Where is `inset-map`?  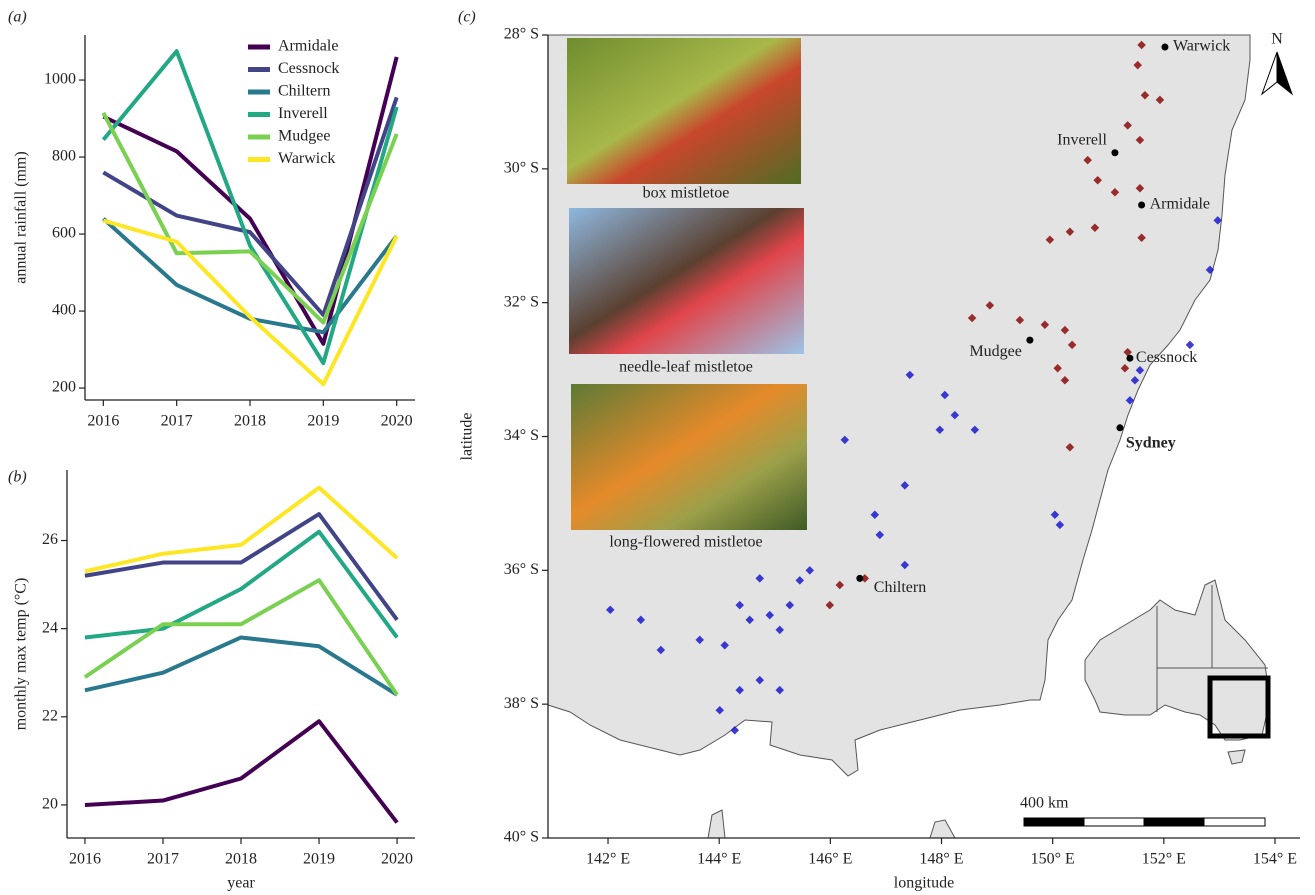 inset-map is located at coordinates (1177, 672).